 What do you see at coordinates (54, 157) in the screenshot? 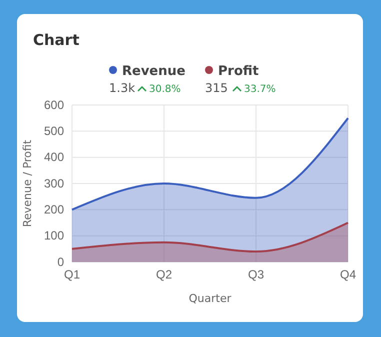
I see `y-tick-label: 400` at bounding box center [54, 157].